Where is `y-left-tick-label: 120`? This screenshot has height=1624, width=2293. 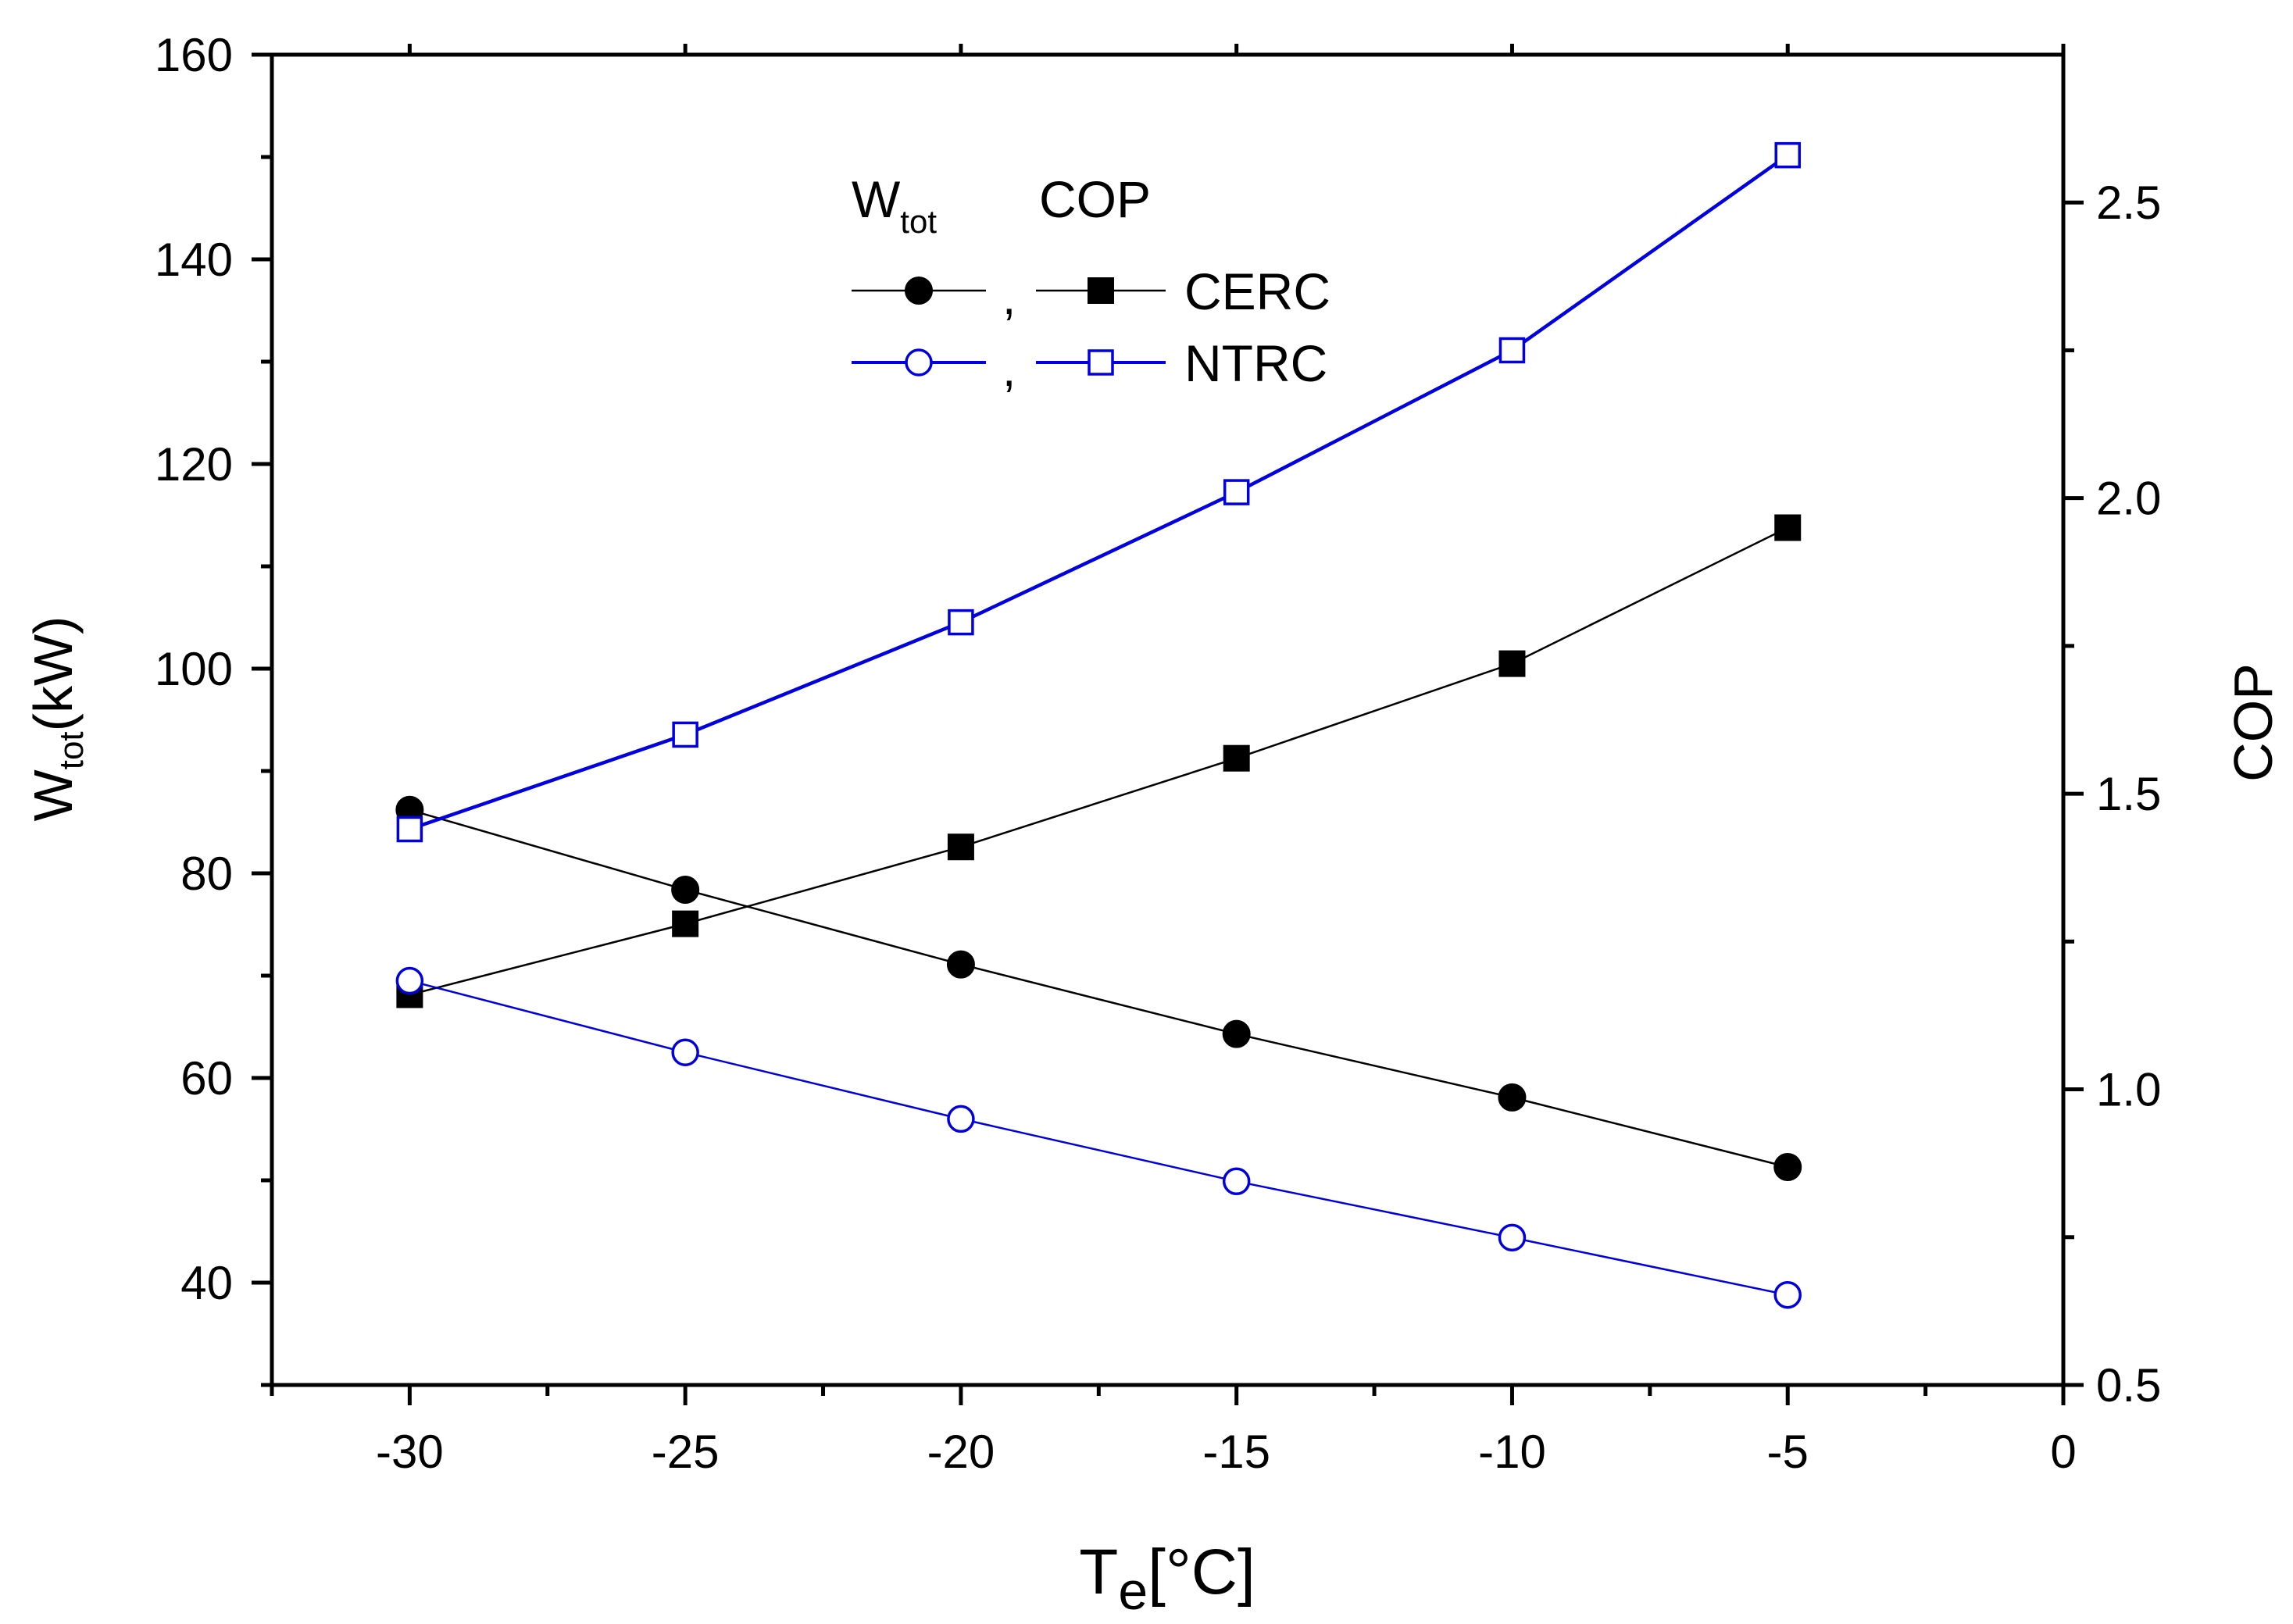 y-left-tick-label: 120 is located at coordinates (194, 464).